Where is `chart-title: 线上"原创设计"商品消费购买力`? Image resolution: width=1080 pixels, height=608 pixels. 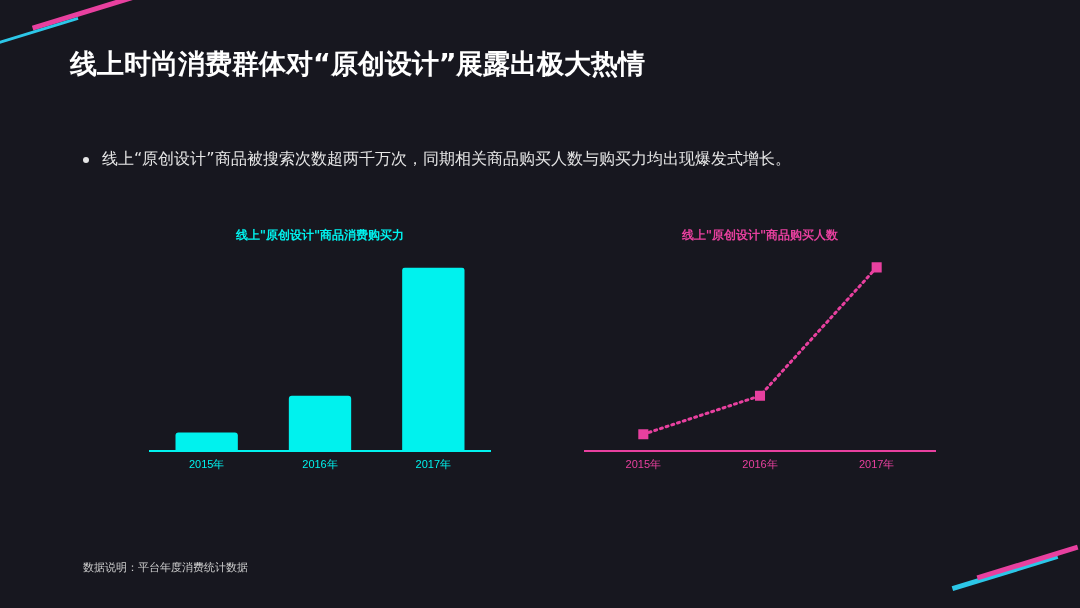 chart-title: 线上"原创设计"商品消费购买力 is located at coordinates (319, 235).